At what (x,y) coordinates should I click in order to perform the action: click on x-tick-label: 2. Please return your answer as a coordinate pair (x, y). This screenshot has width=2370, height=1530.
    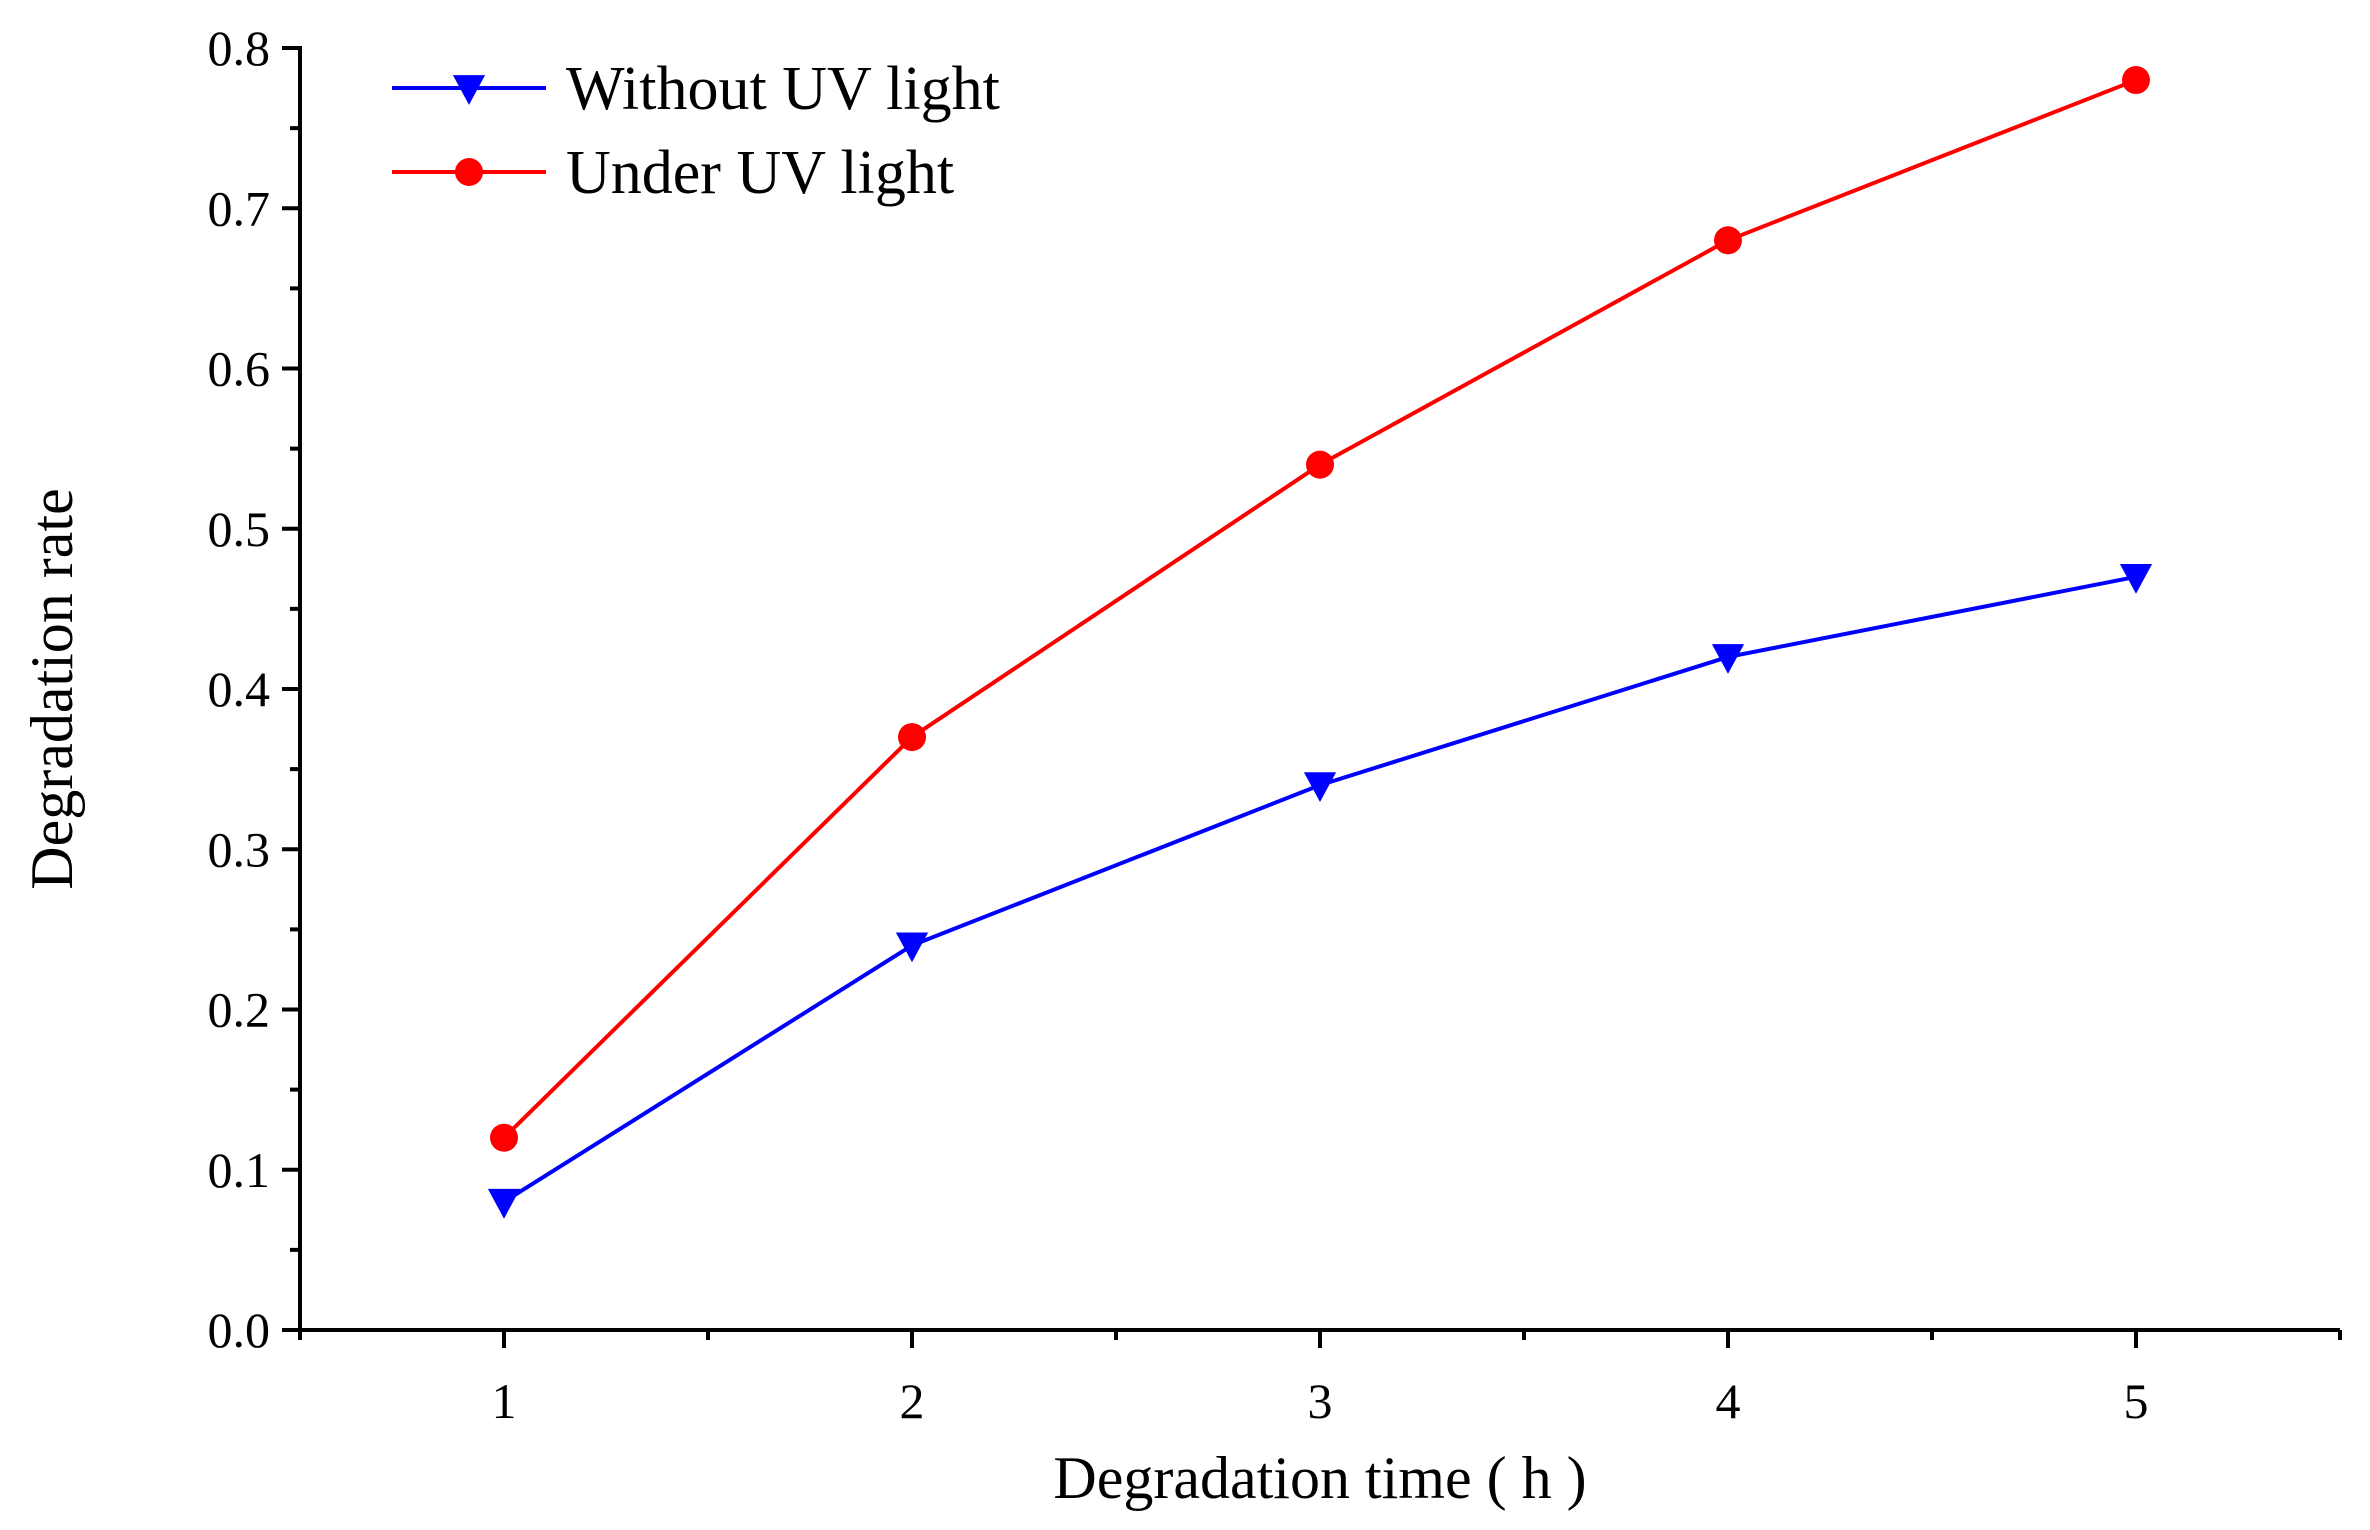
    Looking at the image, I should click on (912, 1401).